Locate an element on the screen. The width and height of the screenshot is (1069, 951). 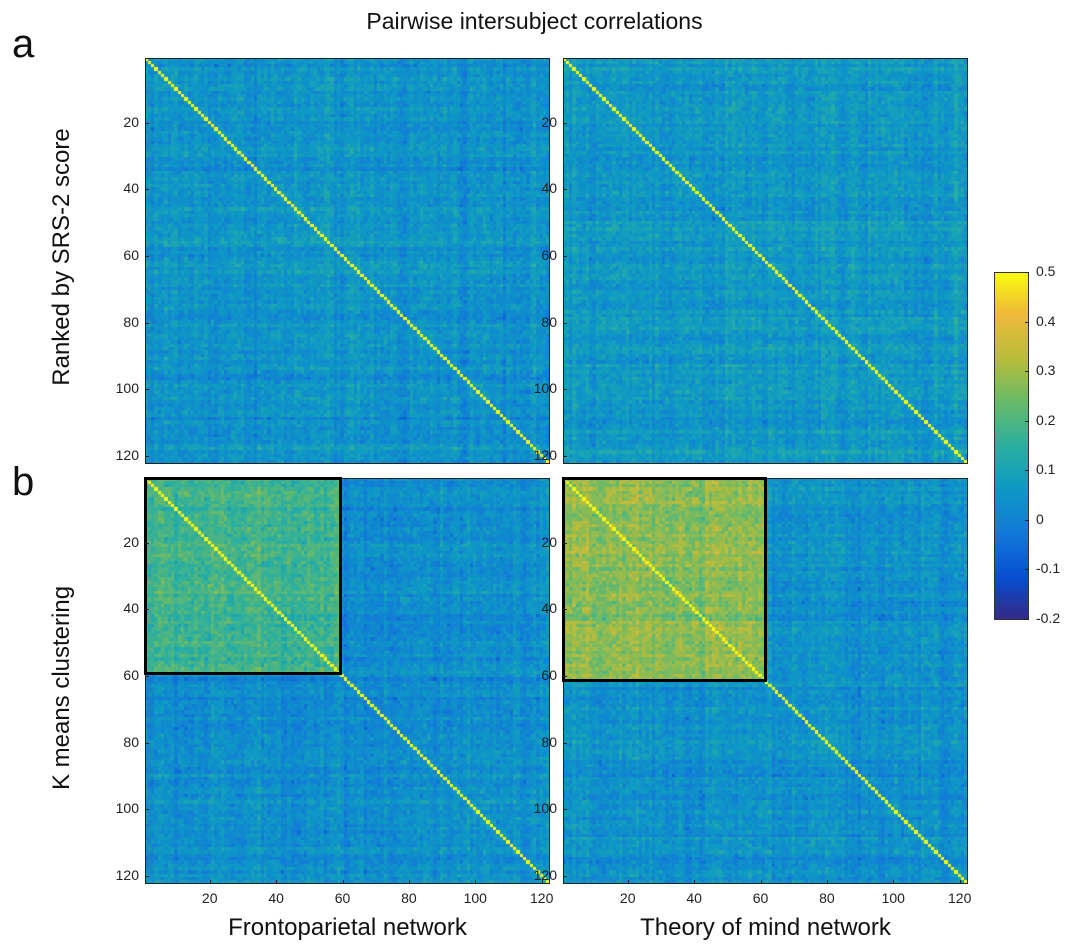
colorbar-tick-label: 0.1 is located at coordinates (1046, 469).